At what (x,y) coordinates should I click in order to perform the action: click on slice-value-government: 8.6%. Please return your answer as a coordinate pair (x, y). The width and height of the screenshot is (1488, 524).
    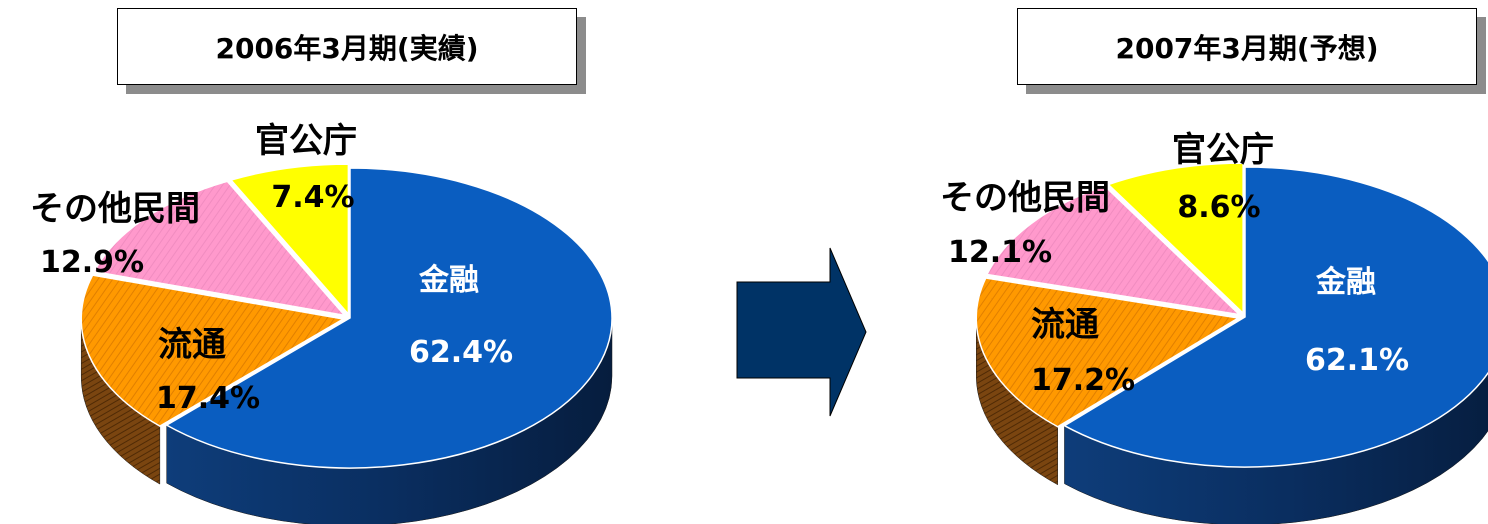
    Looking at the image, I should click on (1218, 207).